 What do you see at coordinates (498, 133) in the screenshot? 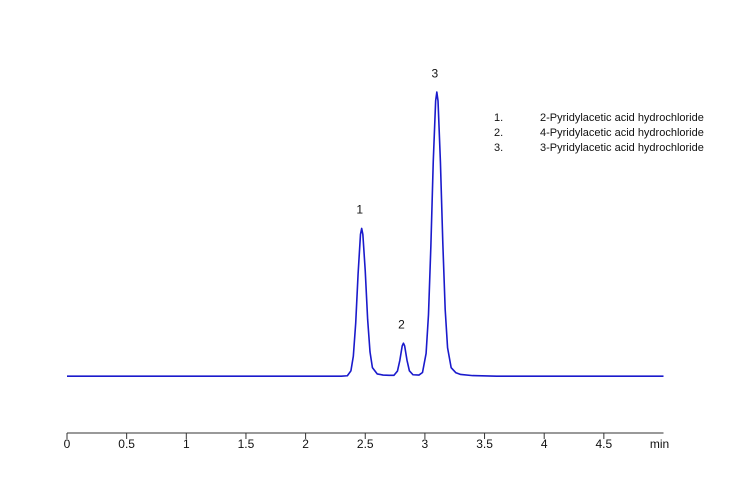
I see `legend-number: 2.` at bounding box center [498, 133].